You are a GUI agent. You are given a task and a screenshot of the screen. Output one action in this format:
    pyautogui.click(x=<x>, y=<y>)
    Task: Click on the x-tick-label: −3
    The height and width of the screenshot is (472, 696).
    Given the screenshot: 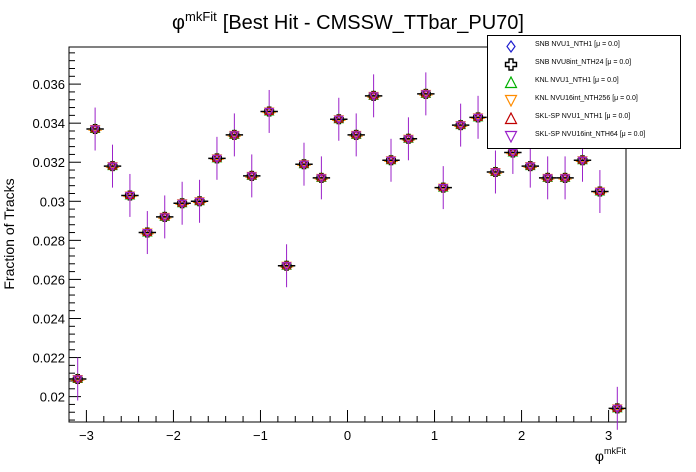 What is the action you would take?
    pyautogui.click(x=86, y=435)
    